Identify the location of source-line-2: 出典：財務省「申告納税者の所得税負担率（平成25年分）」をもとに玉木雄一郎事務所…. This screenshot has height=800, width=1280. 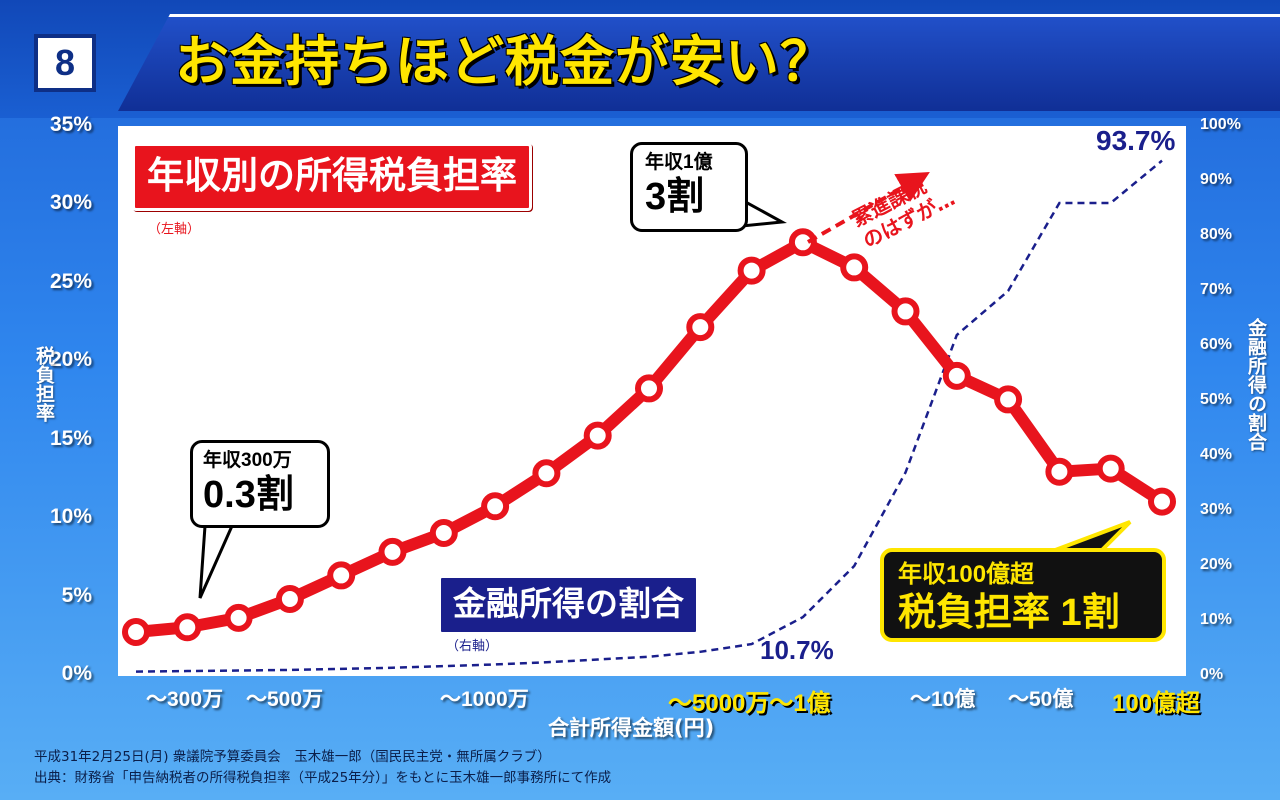
(323, 778).